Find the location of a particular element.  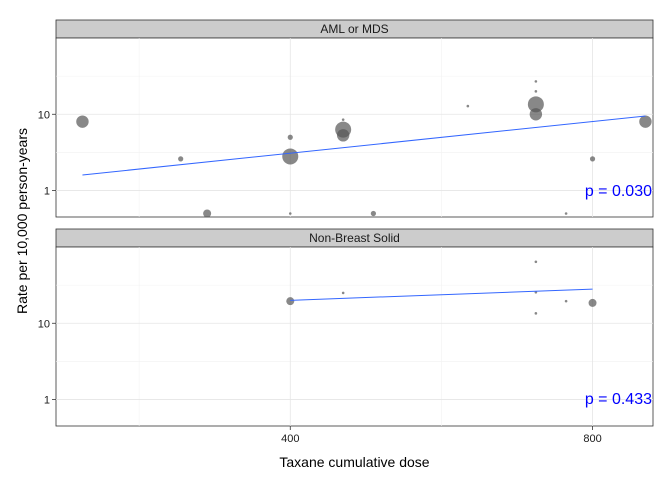

y-ticks-non-breast-solid: 1 10 is located at coordinates (47, 362).